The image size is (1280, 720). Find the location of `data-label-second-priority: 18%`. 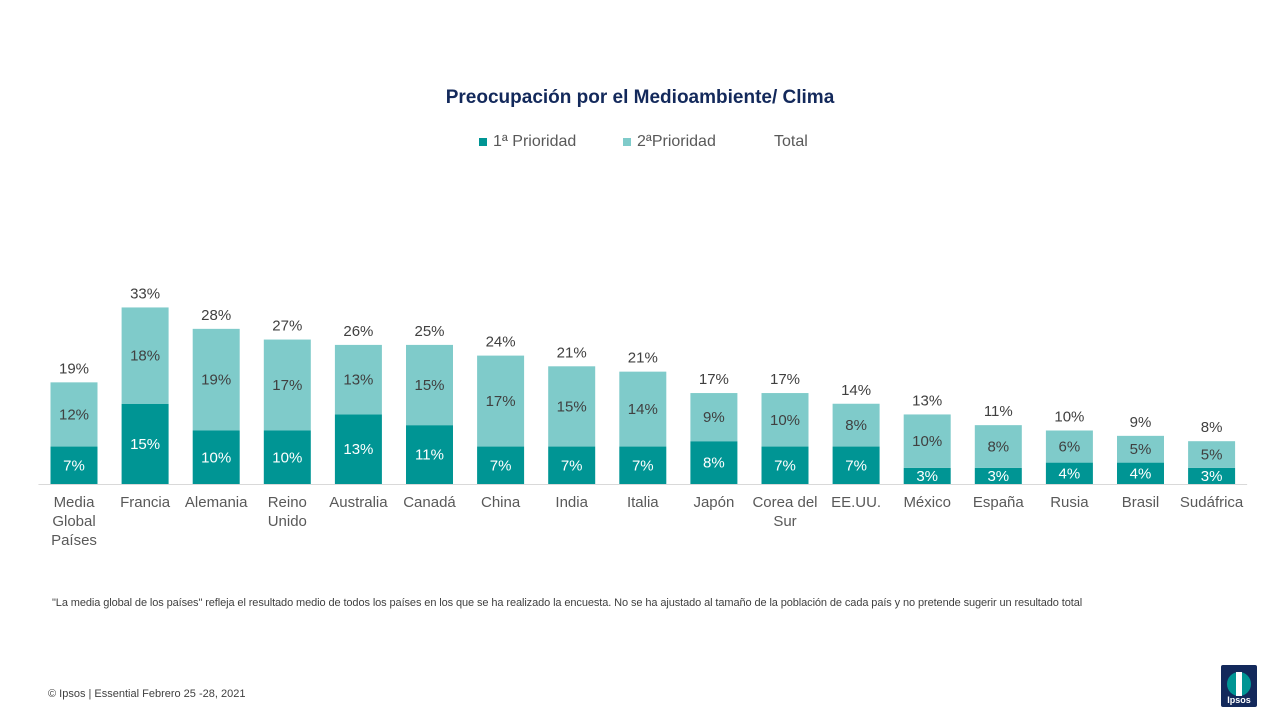

data-label-second-priority: 18% is located at coordinates (145, 356).